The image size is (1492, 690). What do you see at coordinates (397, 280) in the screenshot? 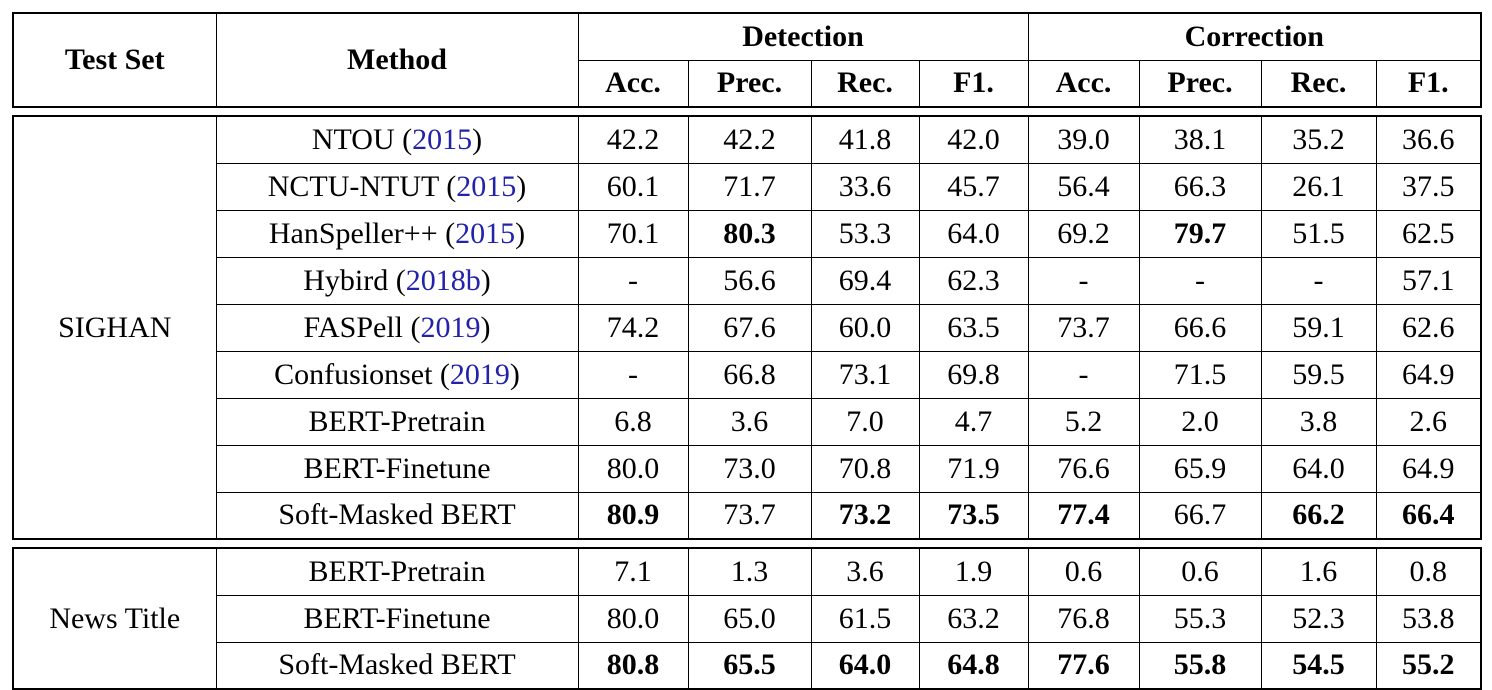
I see `method-cell: Hybird (2018b)` at bounding box center [397, 280].